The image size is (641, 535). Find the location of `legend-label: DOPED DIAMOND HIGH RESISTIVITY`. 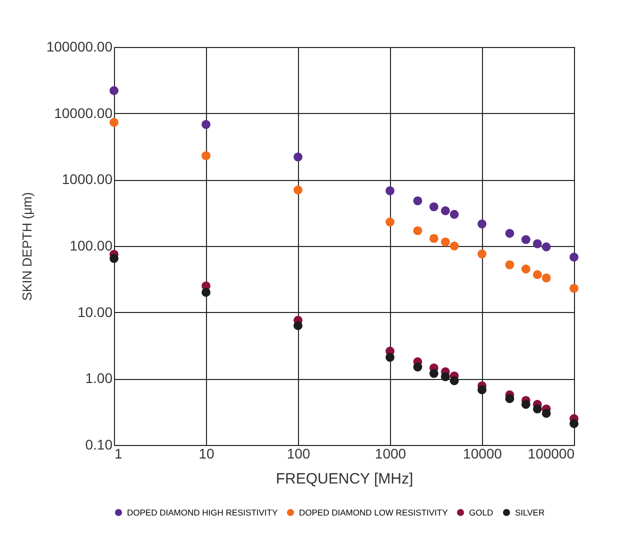

legend-label: DOPED DIAMOND HIGH RESISTIVITY is located at coordinates (202, 513).